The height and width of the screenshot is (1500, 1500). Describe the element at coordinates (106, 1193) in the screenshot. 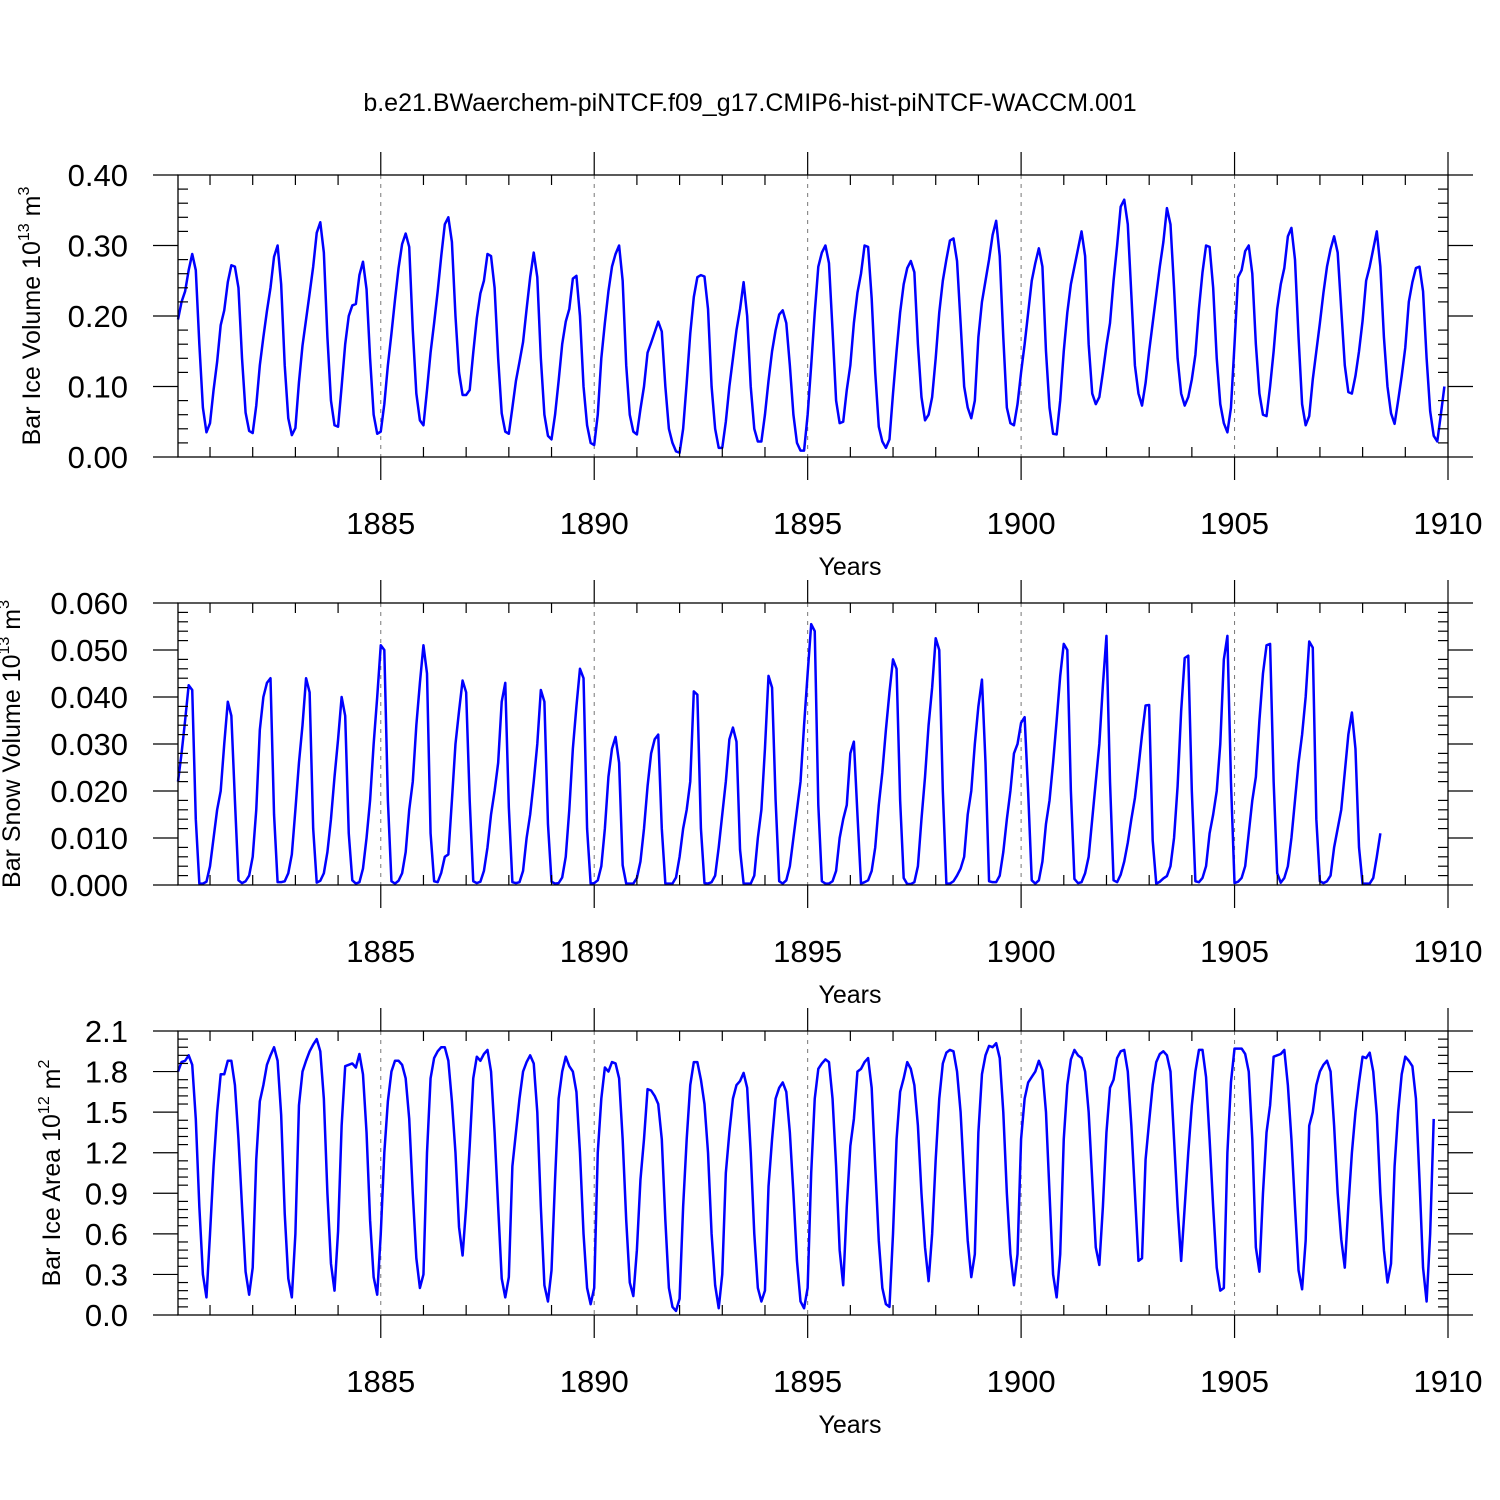

I see `y-tick-label: 0.9` at that location.